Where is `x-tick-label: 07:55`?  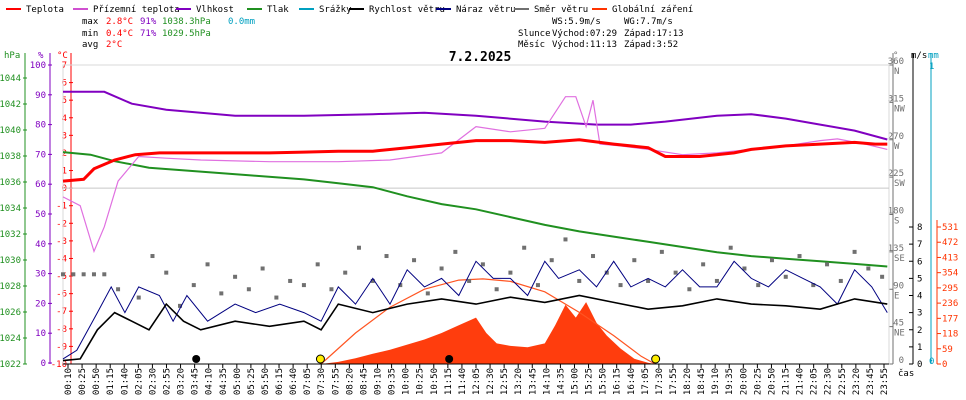
x-tick-label: 07:55 is located at coordinates (336, 381).